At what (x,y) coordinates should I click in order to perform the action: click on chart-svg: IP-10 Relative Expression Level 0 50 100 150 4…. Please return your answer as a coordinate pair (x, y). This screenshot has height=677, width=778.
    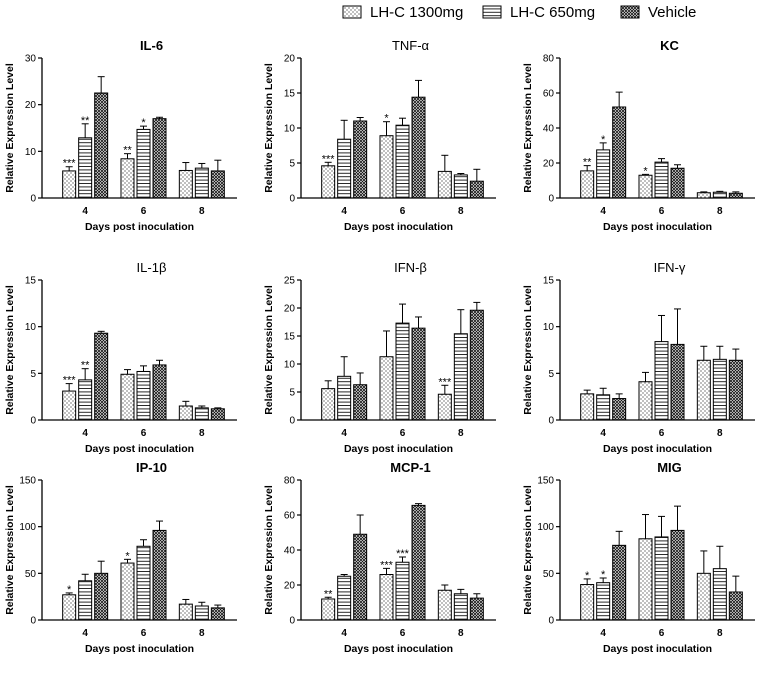
    Looking at the image, I should click on (120, 557).